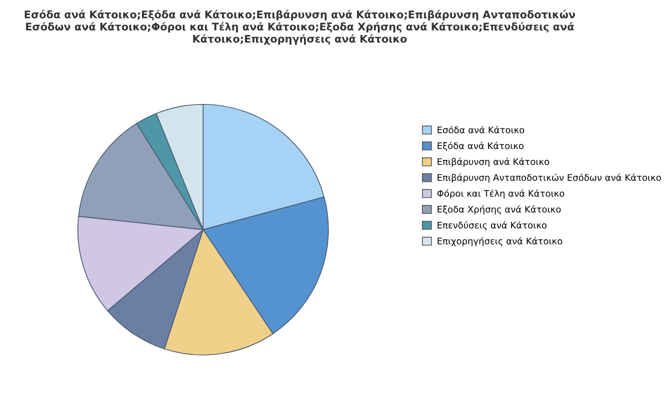 The width and height of the screenshot is (666, 396). I want to click on legend-label: Επιβάρυνση ανά Κάτοικο, so click(494, 162).